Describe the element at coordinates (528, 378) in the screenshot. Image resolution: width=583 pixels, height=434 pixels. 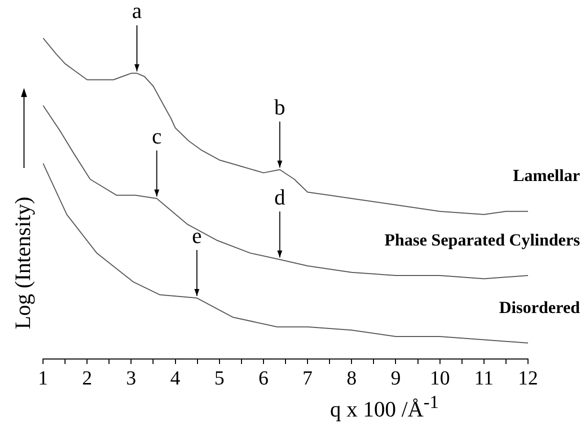
I see `x-tick-label: 12` at that location.